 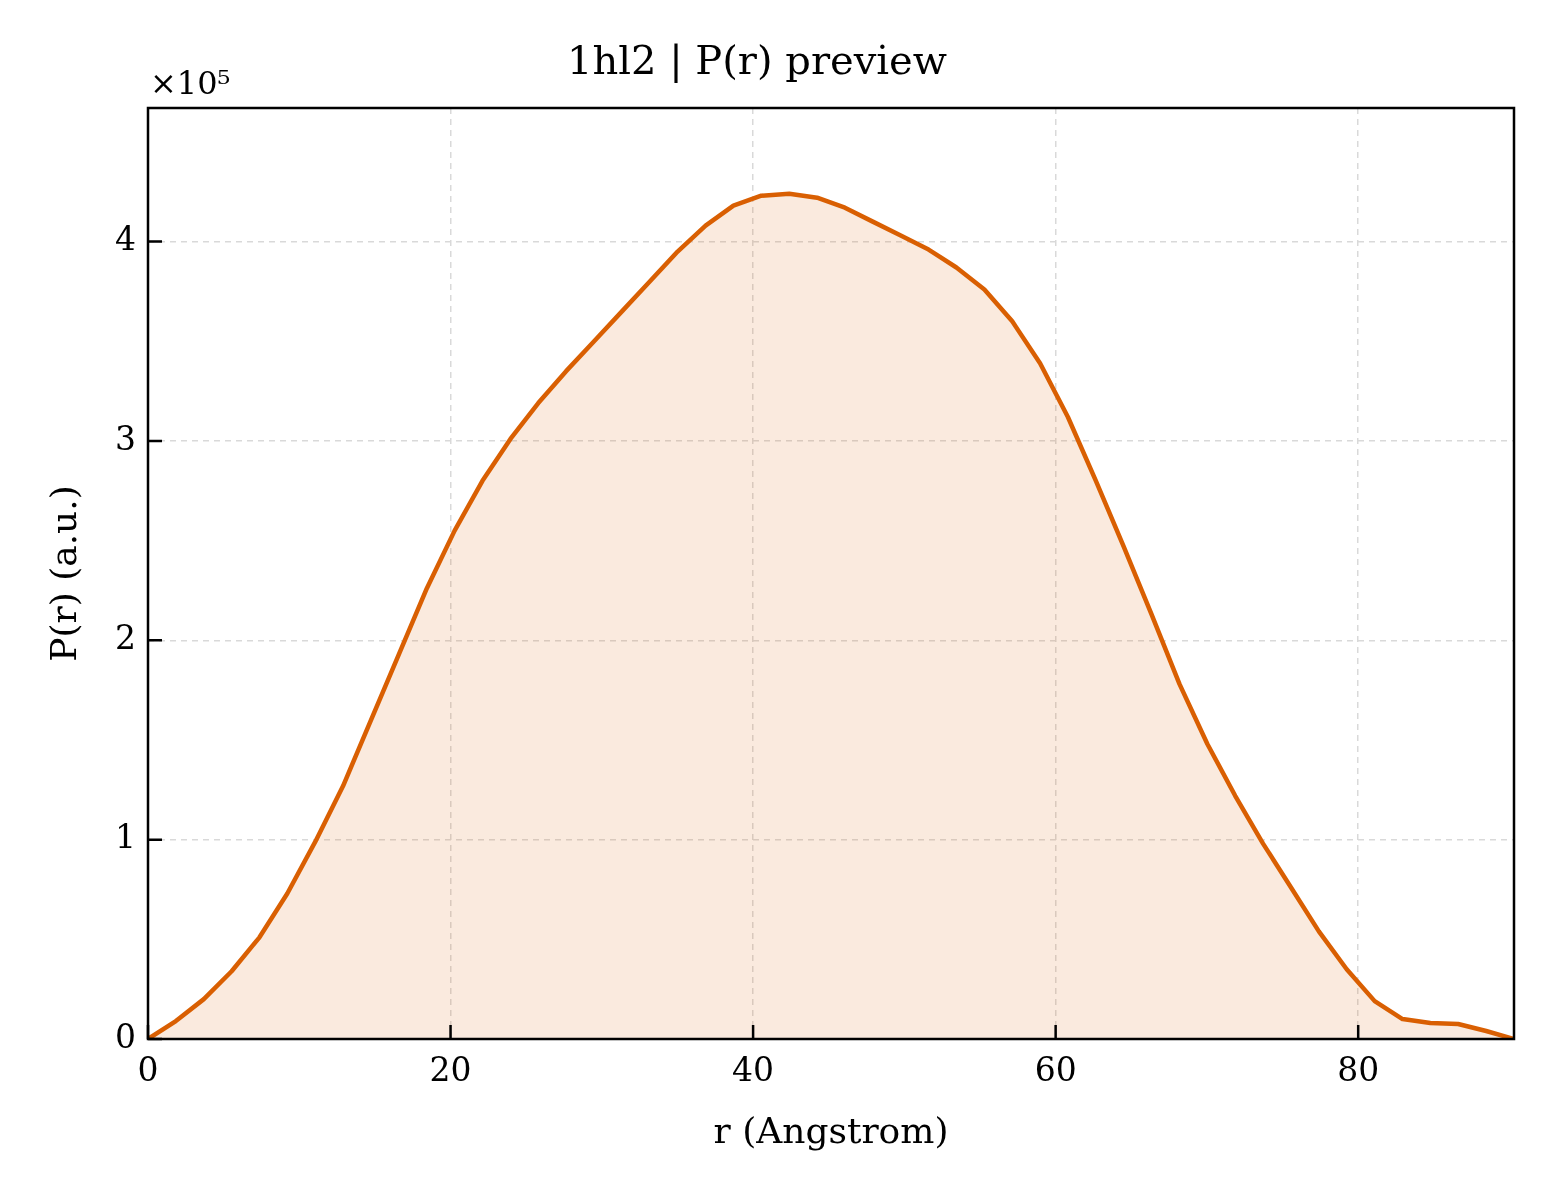 I want to click on y-tick-label: 4, so click(x=125, y=239).